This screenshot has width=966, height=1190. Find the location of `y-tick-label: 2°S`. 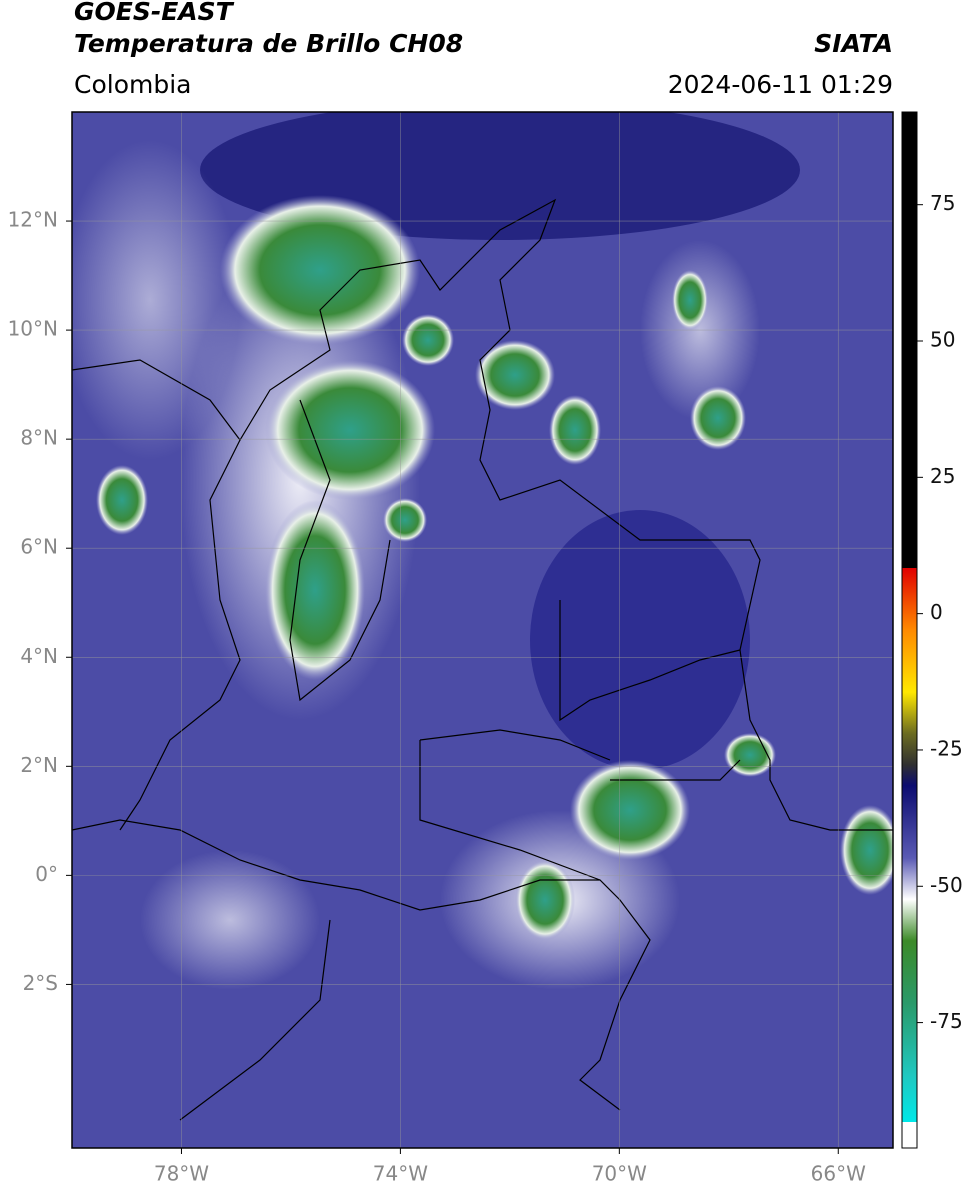

y-tick-label: 2°S is located at coordinates (40, 983).